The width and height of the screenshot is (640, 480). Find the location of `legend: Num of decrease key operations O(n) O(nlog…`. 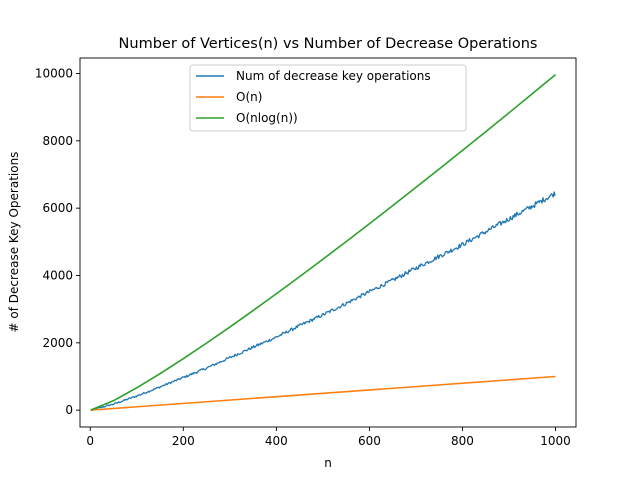

legend: Num of decrease key operations O(n) O(nlog… is located at coordinates (328, 98).